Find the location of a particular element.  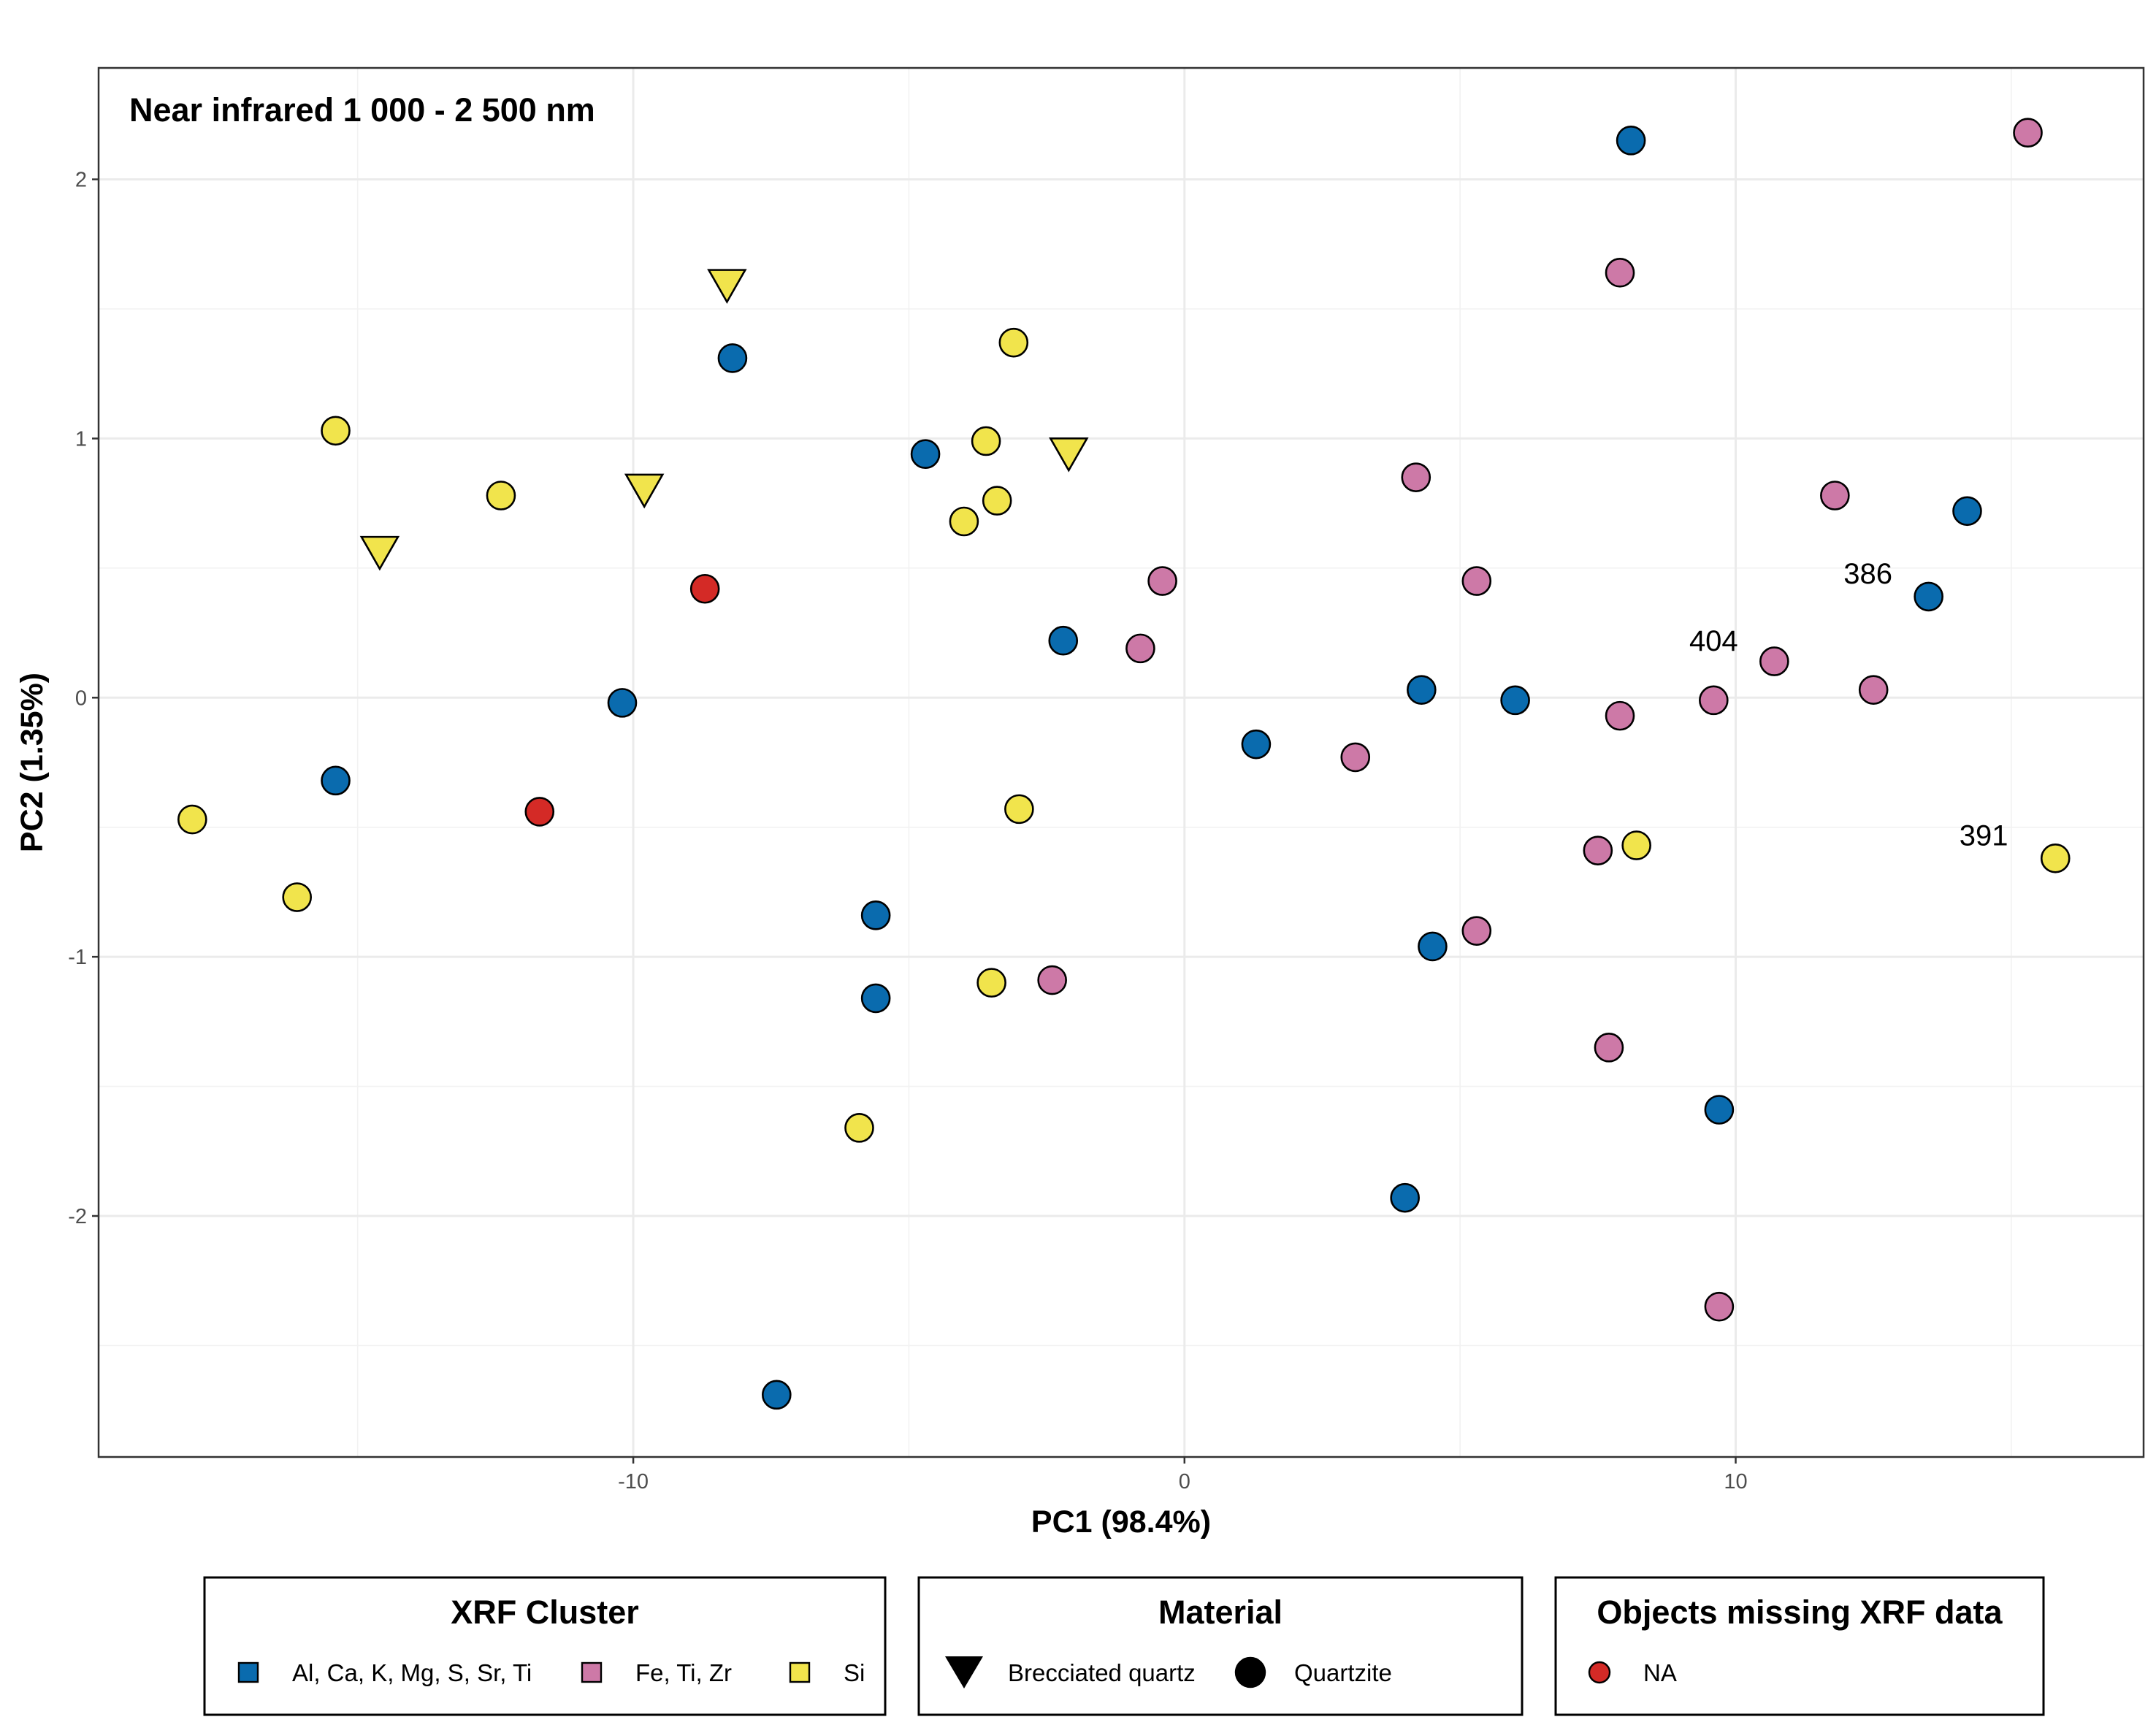

legend-2: Material Brecciated quartz Quartzite is located at coordinates (1221, 1646).